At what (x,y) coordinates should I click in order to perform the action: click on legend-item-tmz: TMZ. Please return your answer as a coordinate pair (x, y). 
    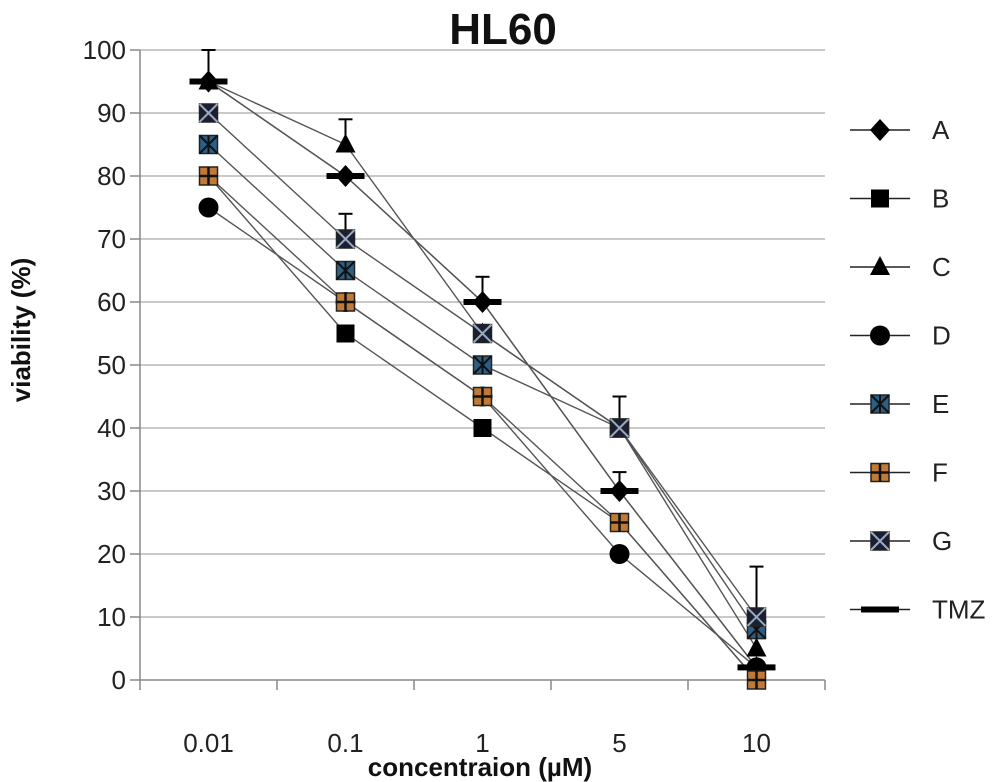
    Looking at the image, I should click on (918, 610).